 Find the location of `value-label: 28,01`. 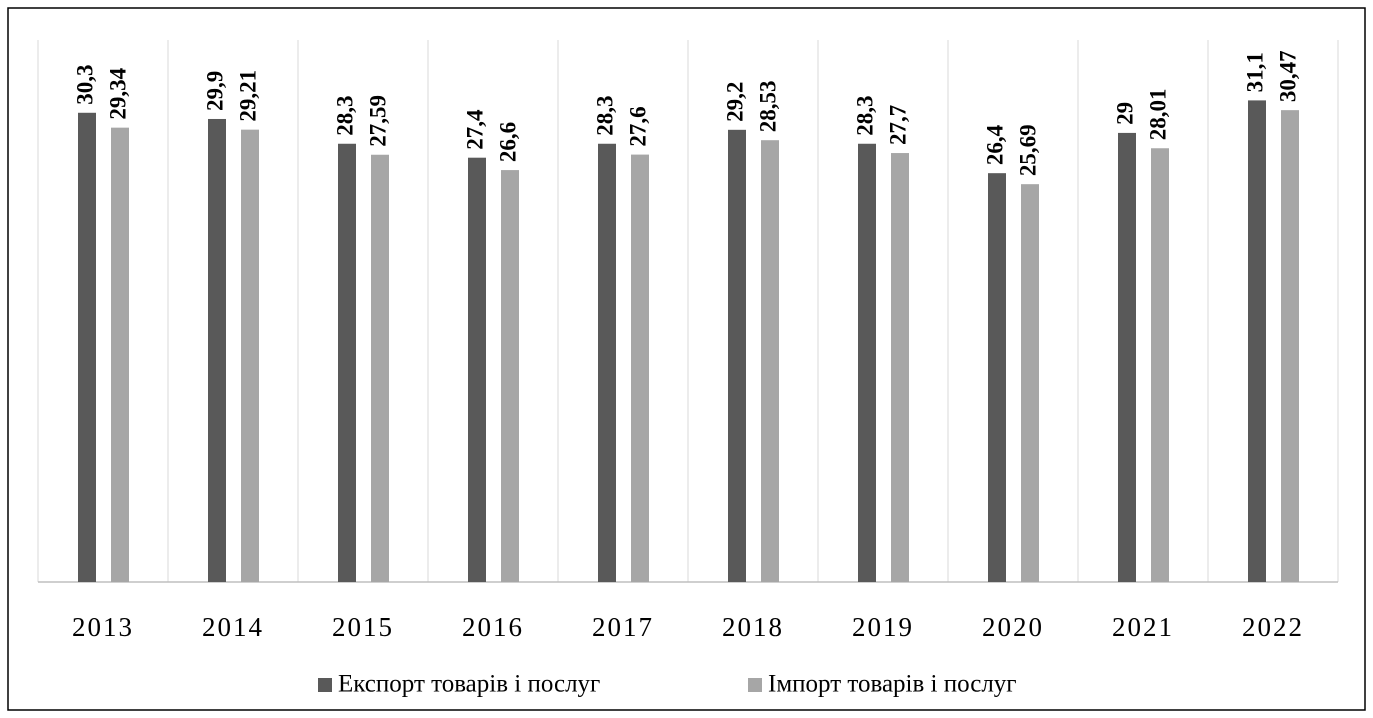

value-label: 28,01 is located at coordinates (1157, 114).